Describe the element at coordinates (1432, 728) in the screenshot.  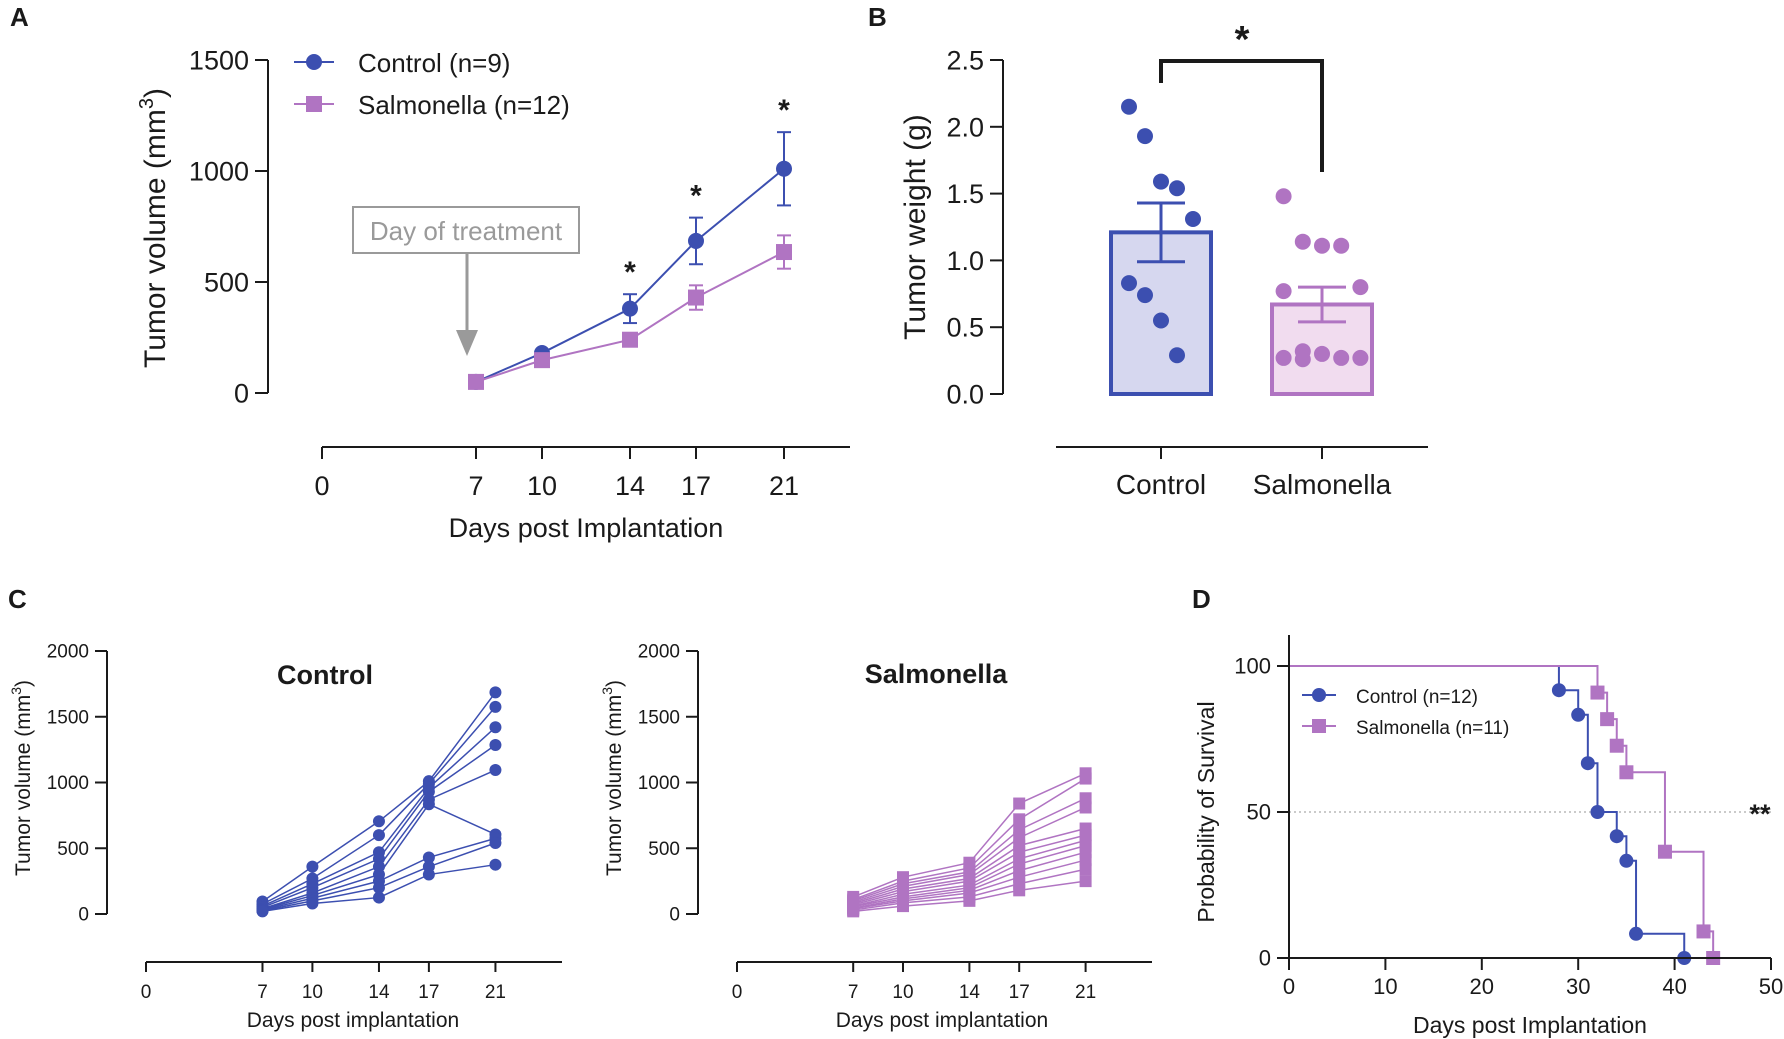
I see `legend-d-salmonella-label: Salmonella (n=11)` at that location.